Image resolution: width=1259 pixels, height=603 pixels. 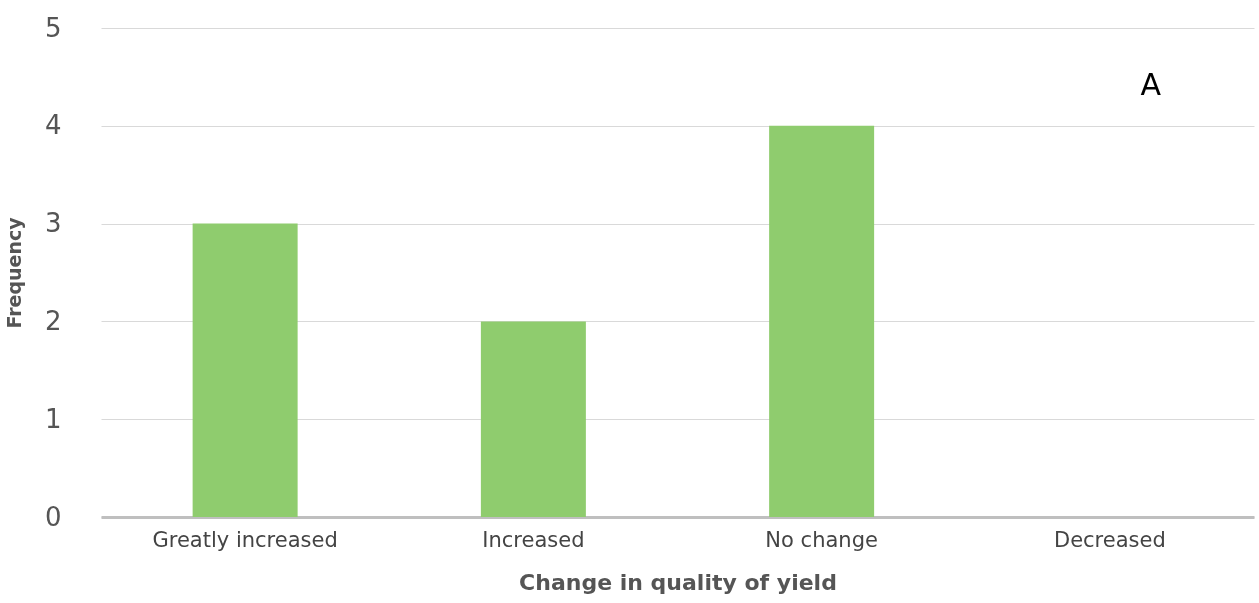 What do you see at coordinates (53, 320) in the screenshot?
I see `y-tick-label: 2` at bounding box center [53, 320].